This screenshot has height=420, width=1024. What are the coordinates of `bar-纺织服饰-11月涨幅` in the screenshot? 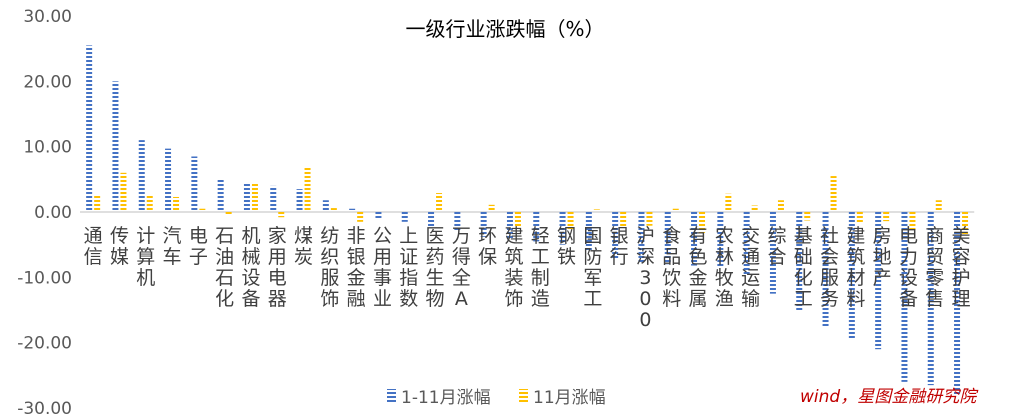 It's located at (333, 210).